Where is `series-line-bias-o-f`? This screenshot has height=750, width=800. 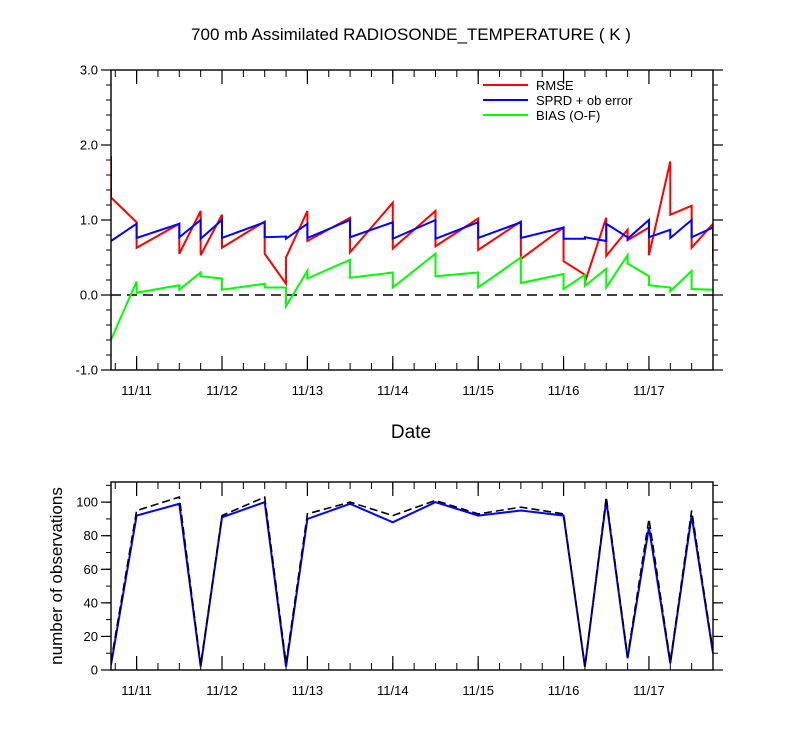
series-line-bias-o-f is located at coordinates (412, 296).